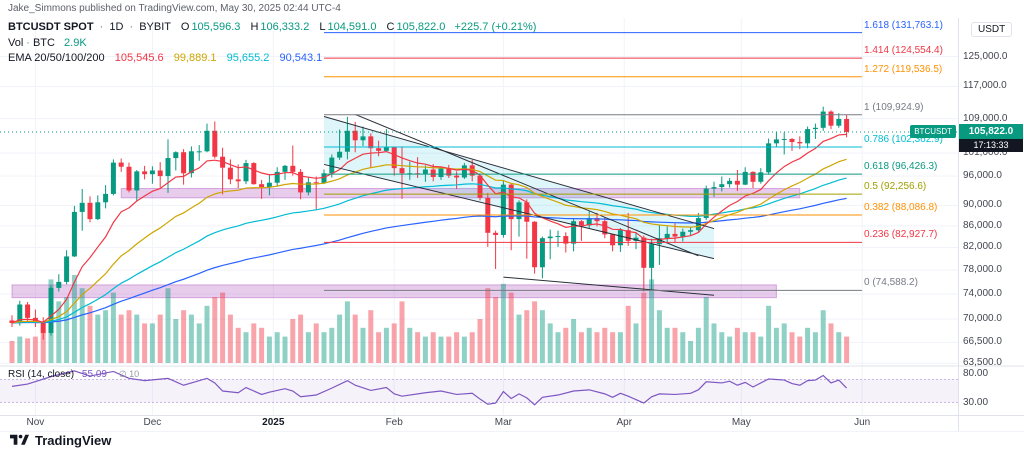  I want to click on rsi-line, so click(429, 388).